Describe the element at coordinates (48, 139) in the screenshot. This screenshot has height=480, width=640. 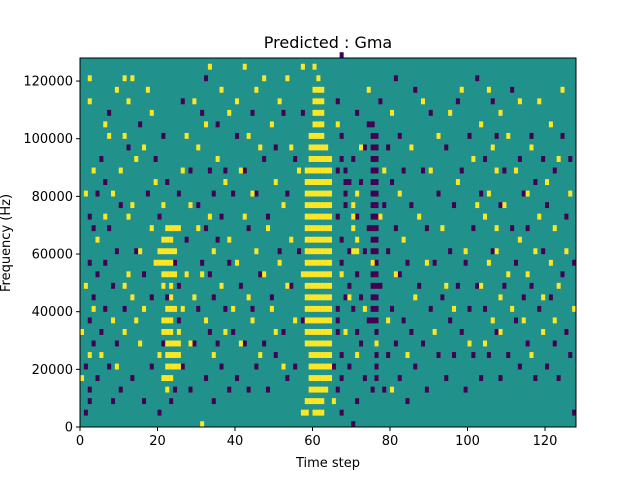
I see `y-tick-label: 100000` at that location.